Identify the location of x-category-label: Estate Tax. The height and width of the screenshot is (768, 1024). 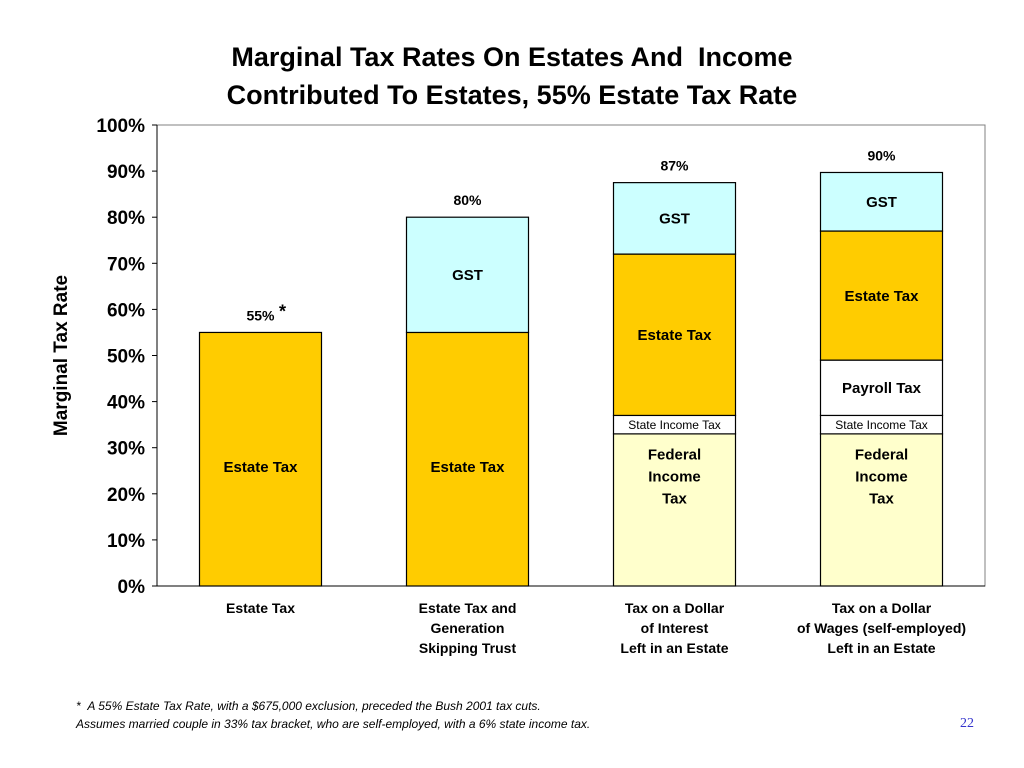
(260, 608).